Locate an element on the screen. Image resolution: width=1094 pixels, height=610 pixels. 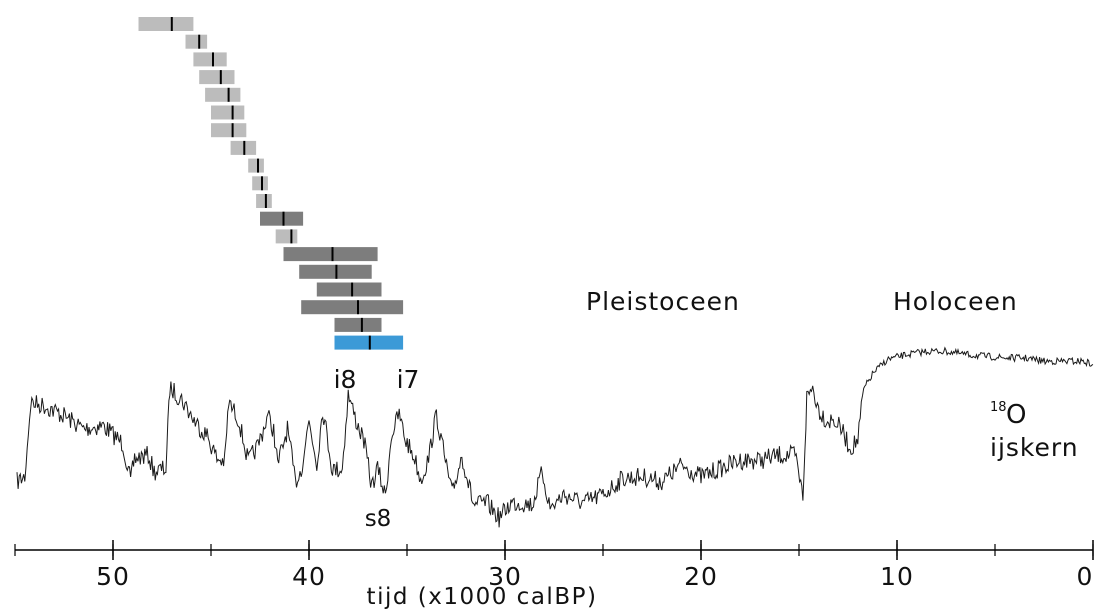
annotation-i7: i7 is located at coordinates (408, 379).